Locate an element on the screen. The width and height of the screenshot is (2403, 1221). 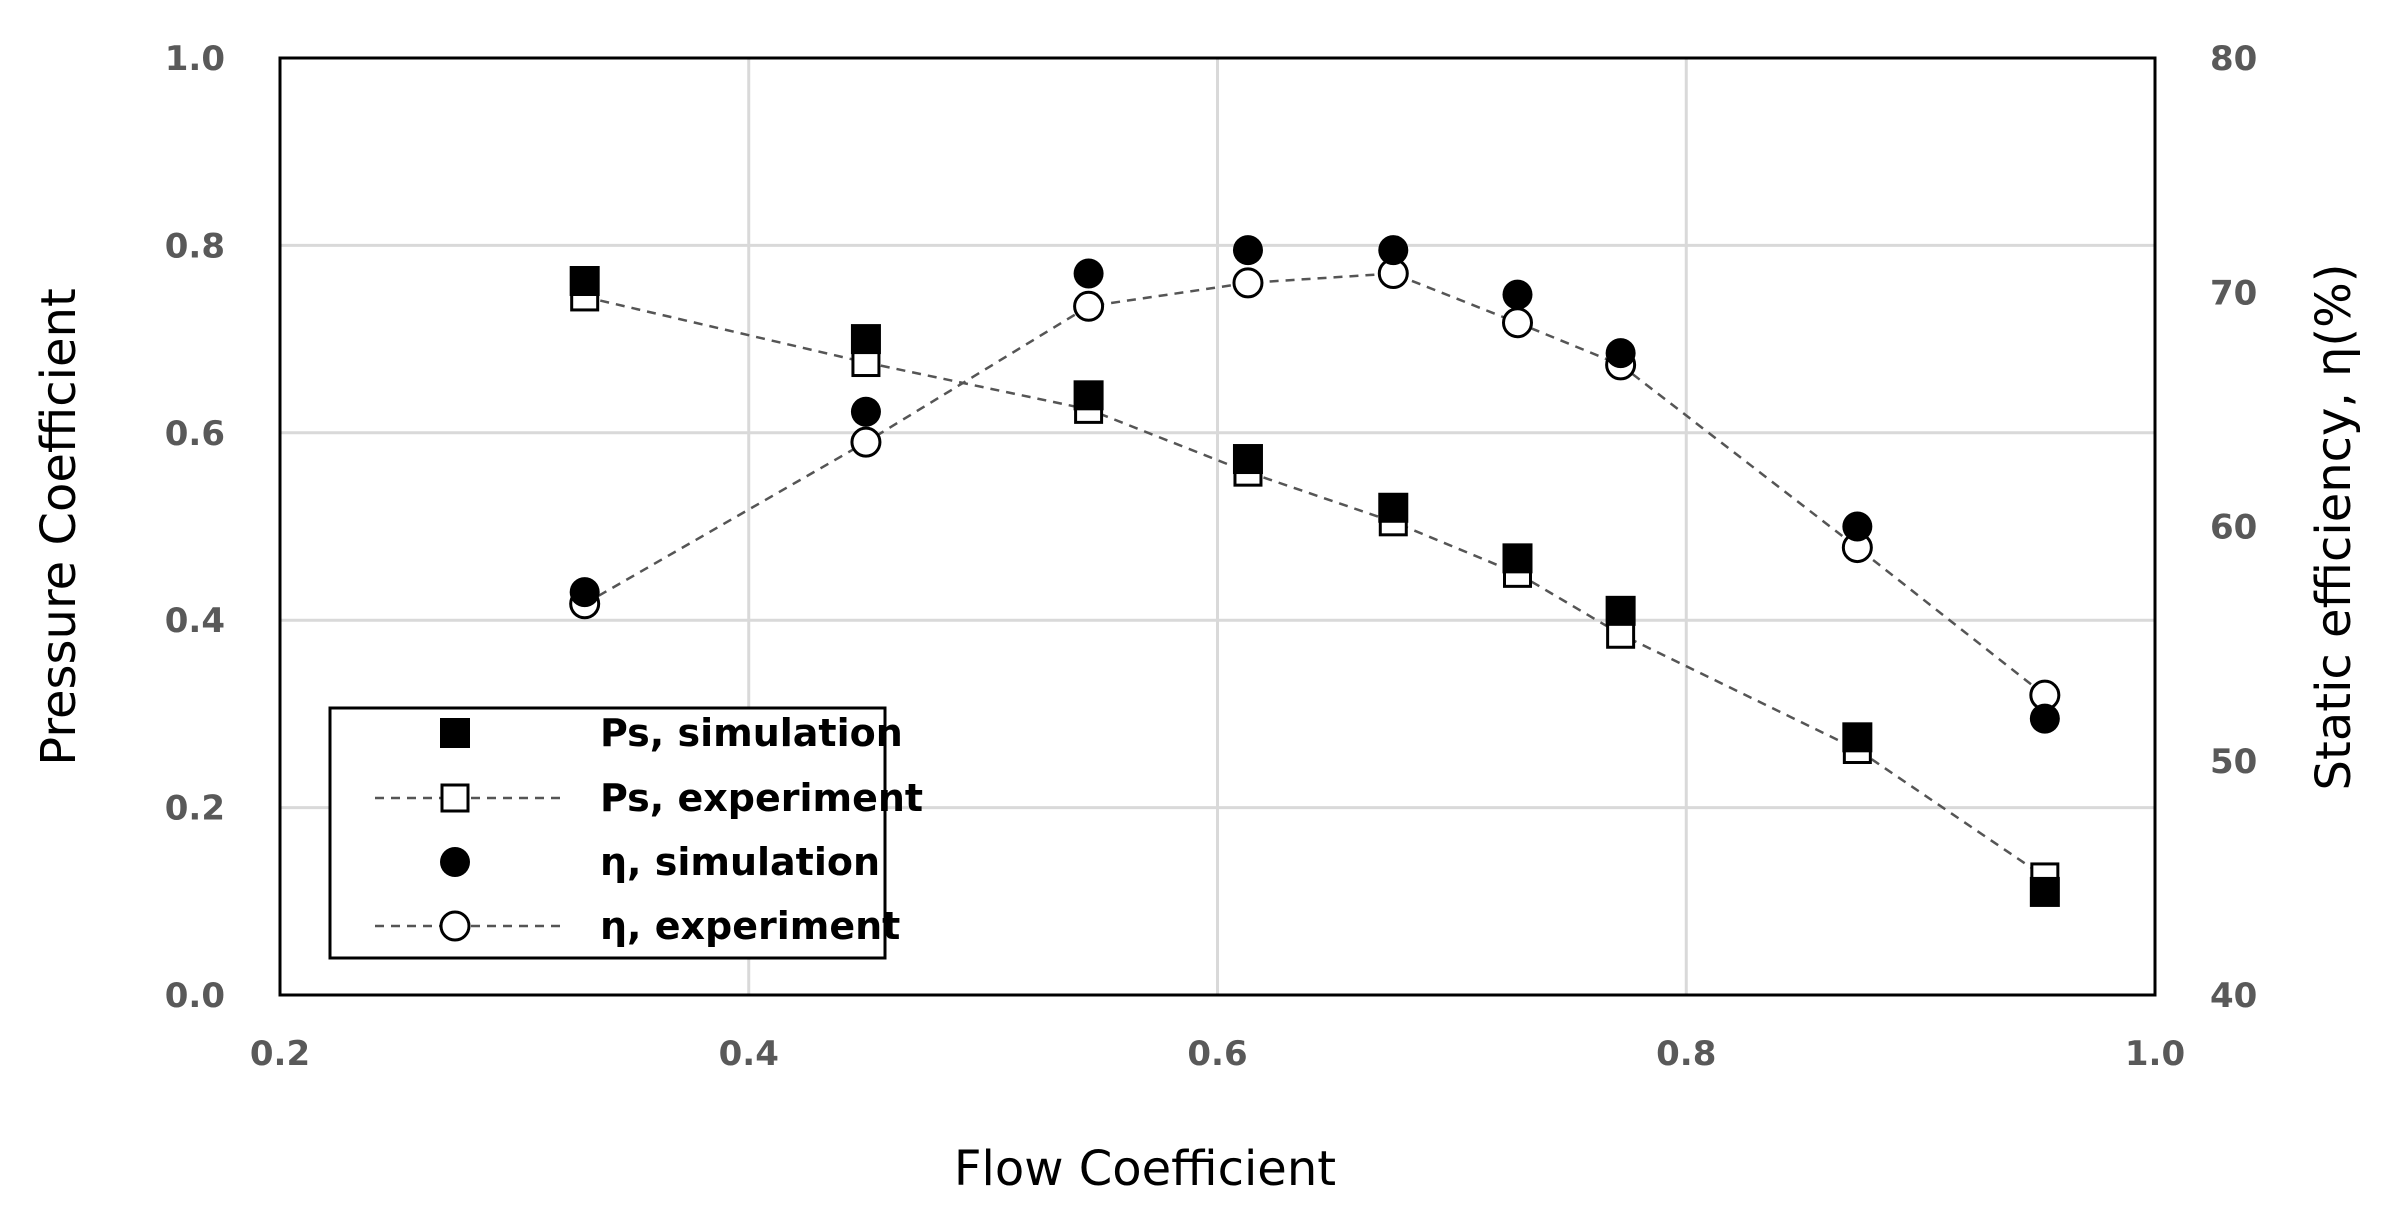
y2-tick-label-1: 50 is located at coordinates (2233, 762).